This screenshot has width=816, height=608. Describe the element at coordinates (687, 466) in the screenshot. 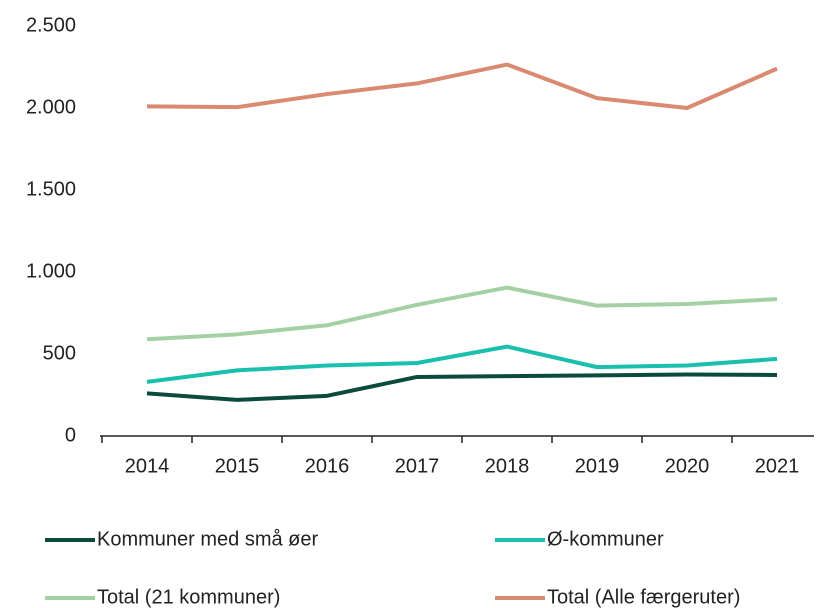

I see `x-tick-label: 2020` at that location.